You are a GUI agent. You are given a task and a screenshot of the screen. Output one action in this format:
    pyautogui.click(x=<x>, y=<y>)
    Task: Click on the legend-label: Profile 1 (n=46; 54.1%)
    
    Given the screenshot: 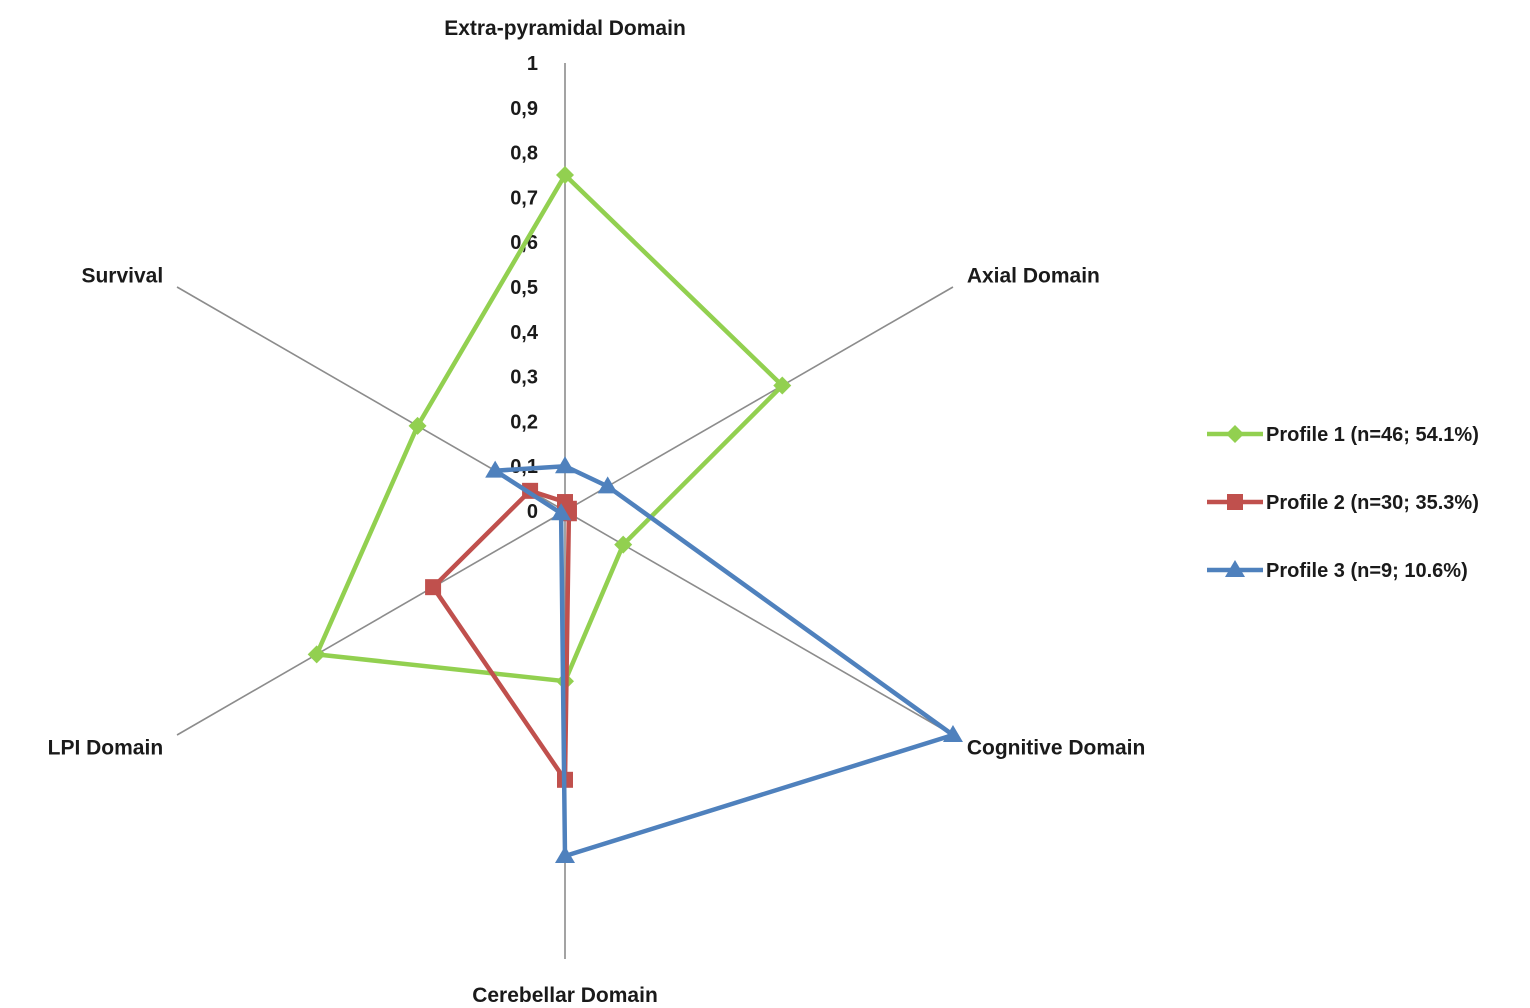 What is the action you would take?
    pyautogui.click(x=1372, y=435)
    